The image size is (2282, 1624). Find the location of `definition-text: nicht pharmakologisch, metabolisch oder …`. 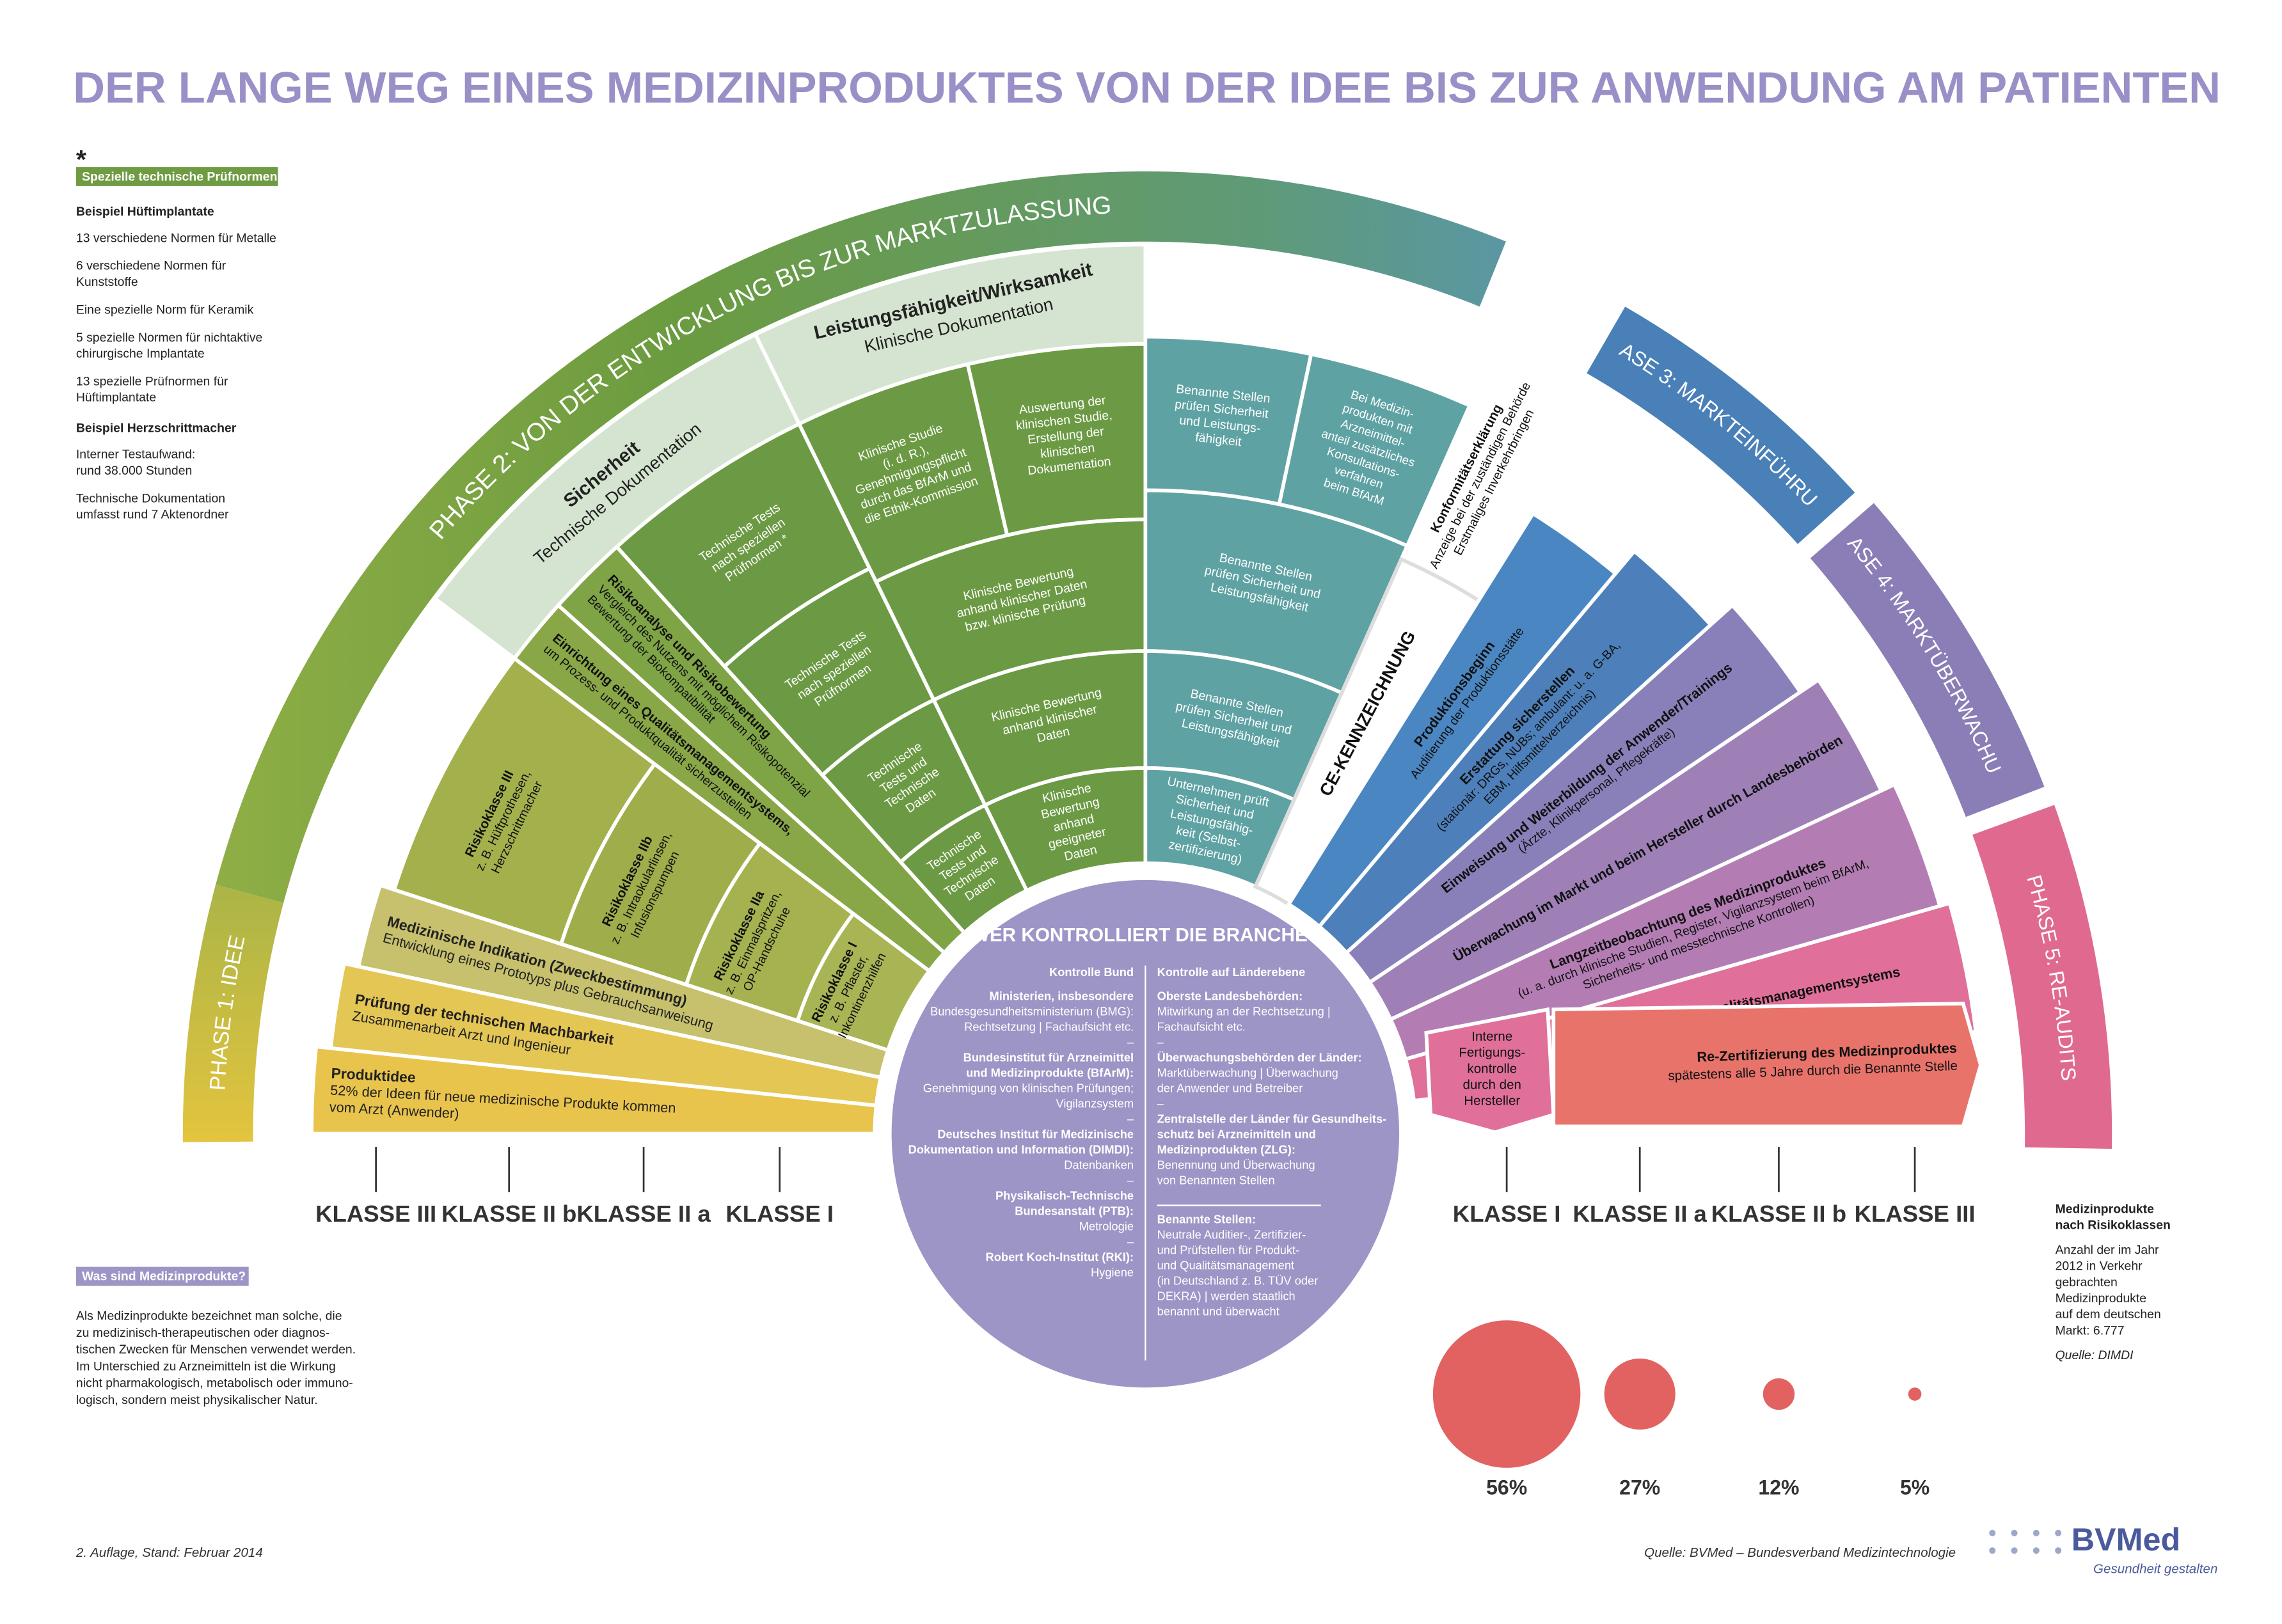

definition-text: nicht pharmakologisch, metabolisch oder … is located at coordinates (214, 1383).